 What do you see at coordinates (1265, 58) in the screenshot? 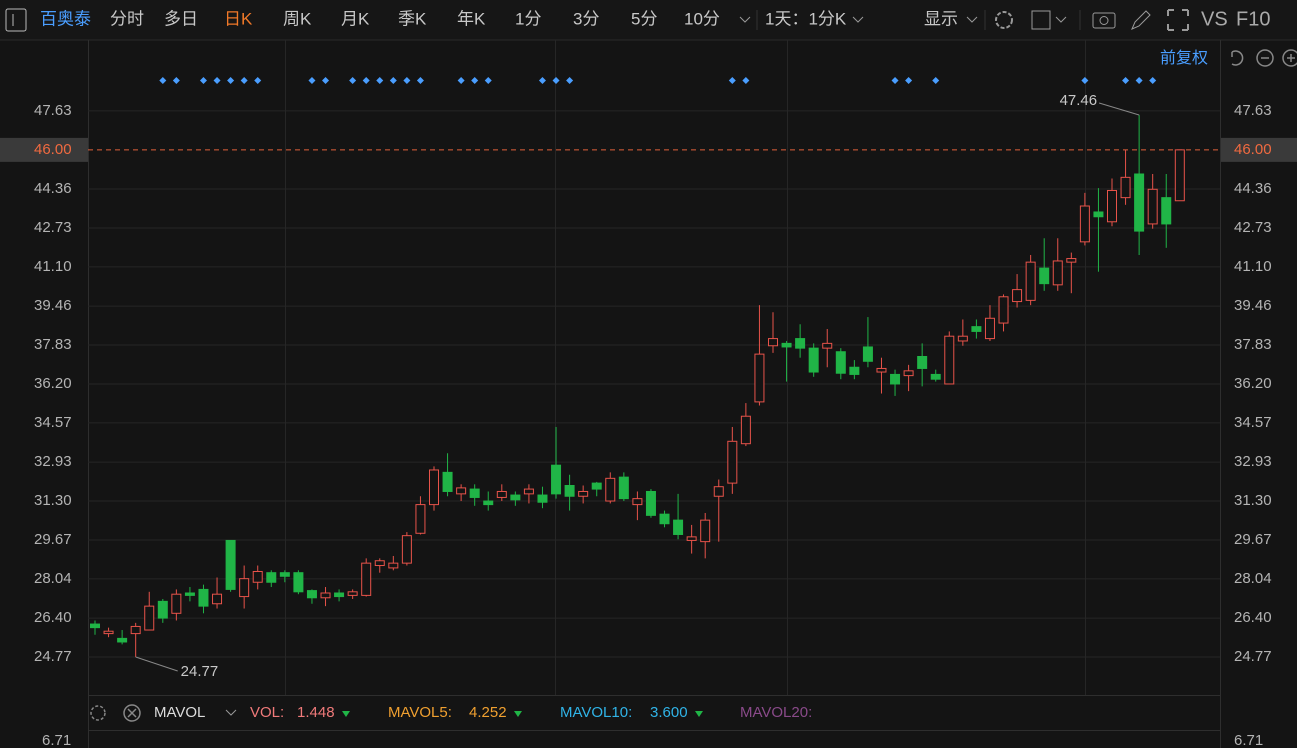
I see `zoom-out-icon` at bounding box center [1265, 58].